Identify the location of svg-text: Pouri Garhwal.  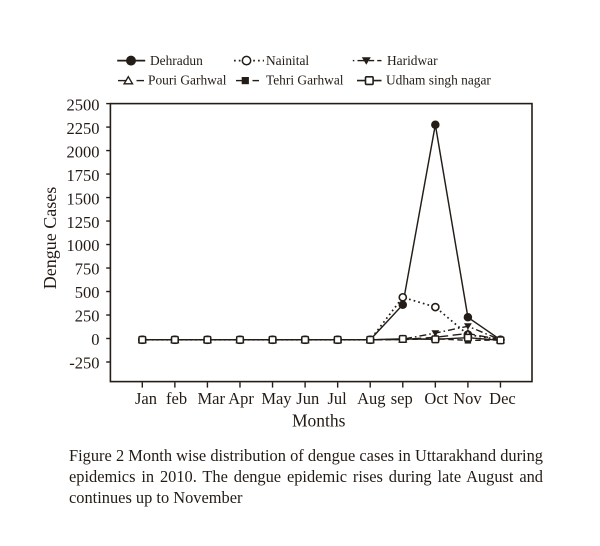
(187, 80).